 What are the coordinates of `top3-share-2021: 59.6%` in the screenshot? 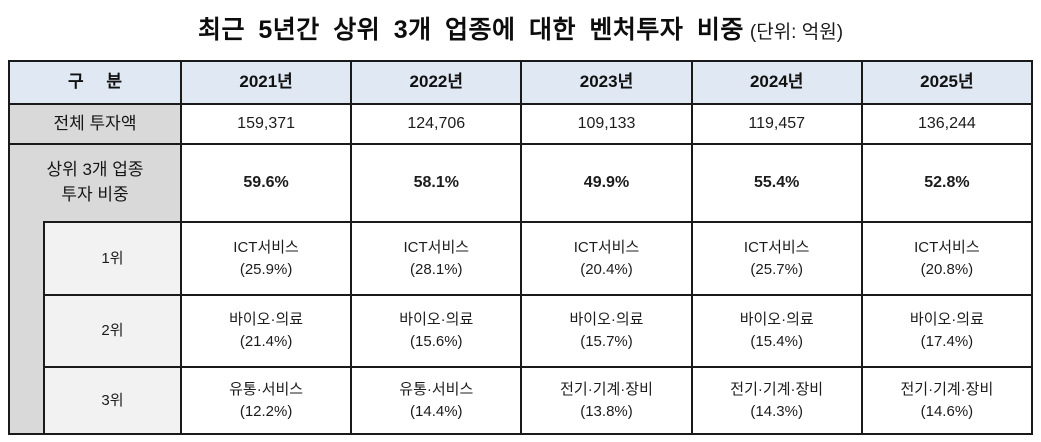 It's located at (265, 182).